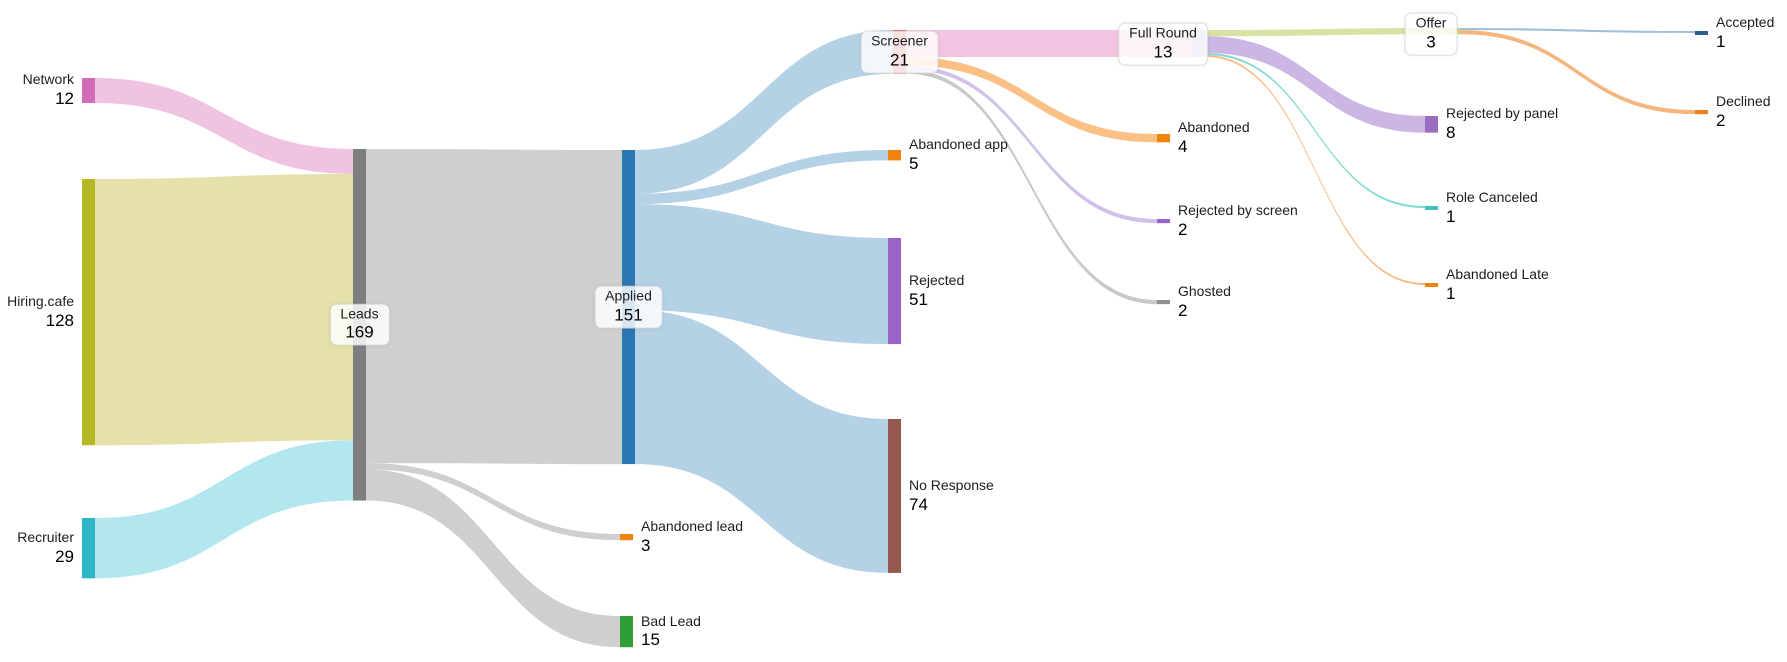  Describe the element at coordinates (626, 632) in the screenshot. I see `node-bad_lead` at that location.